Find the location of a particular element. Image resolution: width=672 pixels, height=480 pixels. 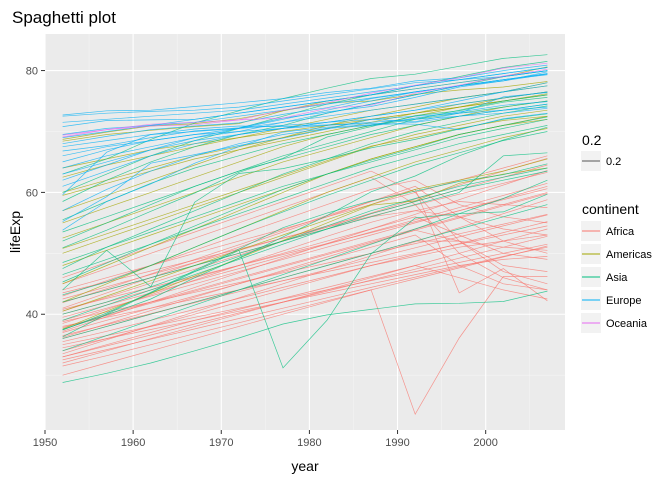

y-tick-label: 60 is located at coordinates (32, 193).